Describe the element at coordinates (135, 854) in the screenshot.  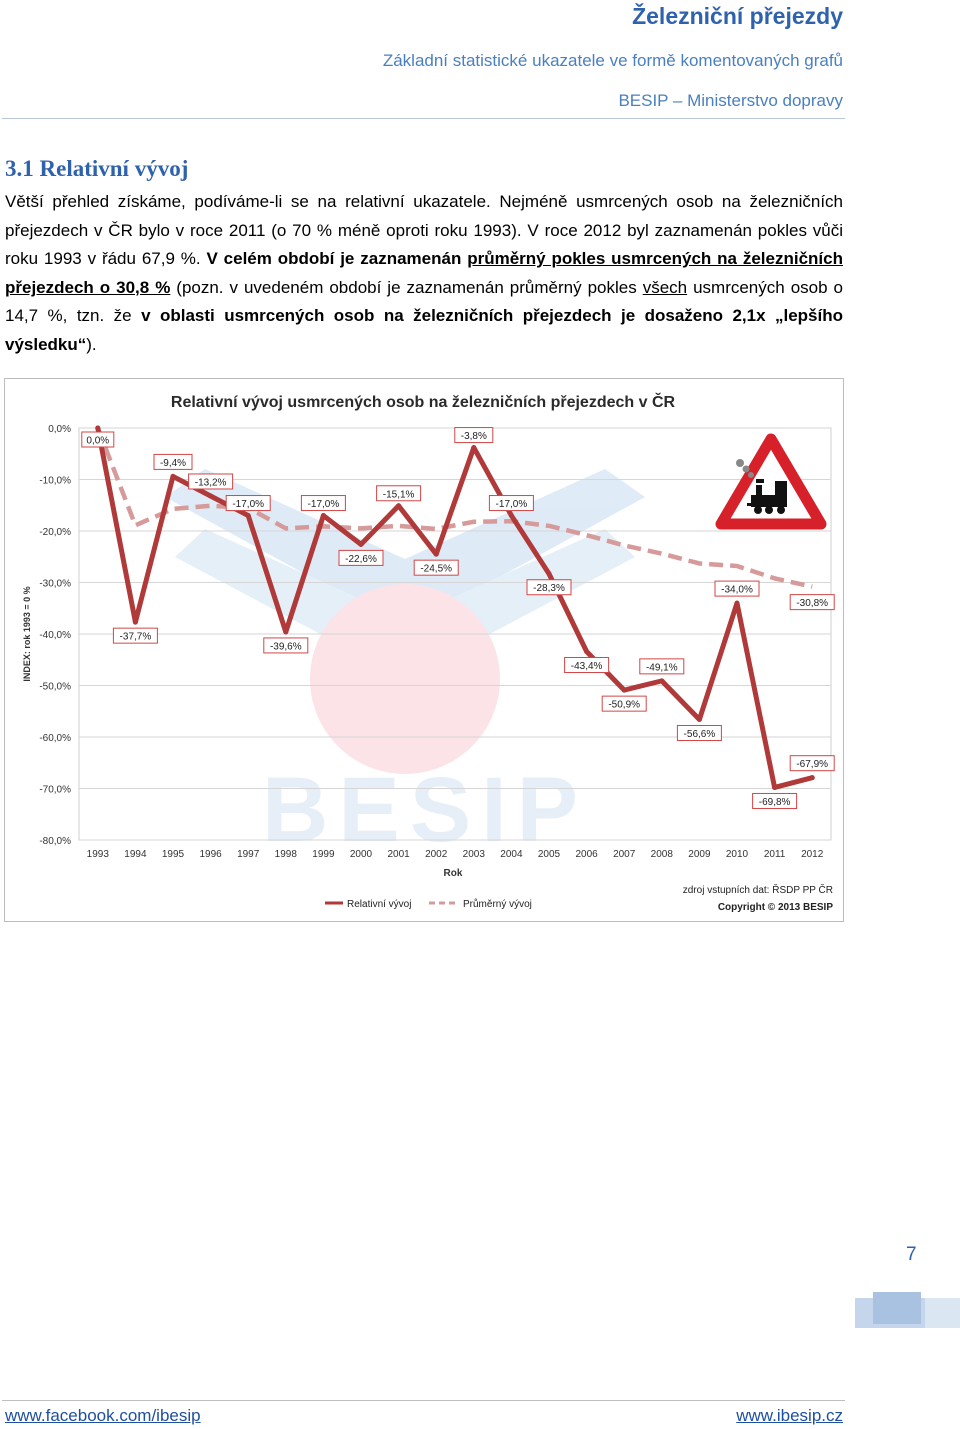
I see `x-tick-label: 1994` at that location.